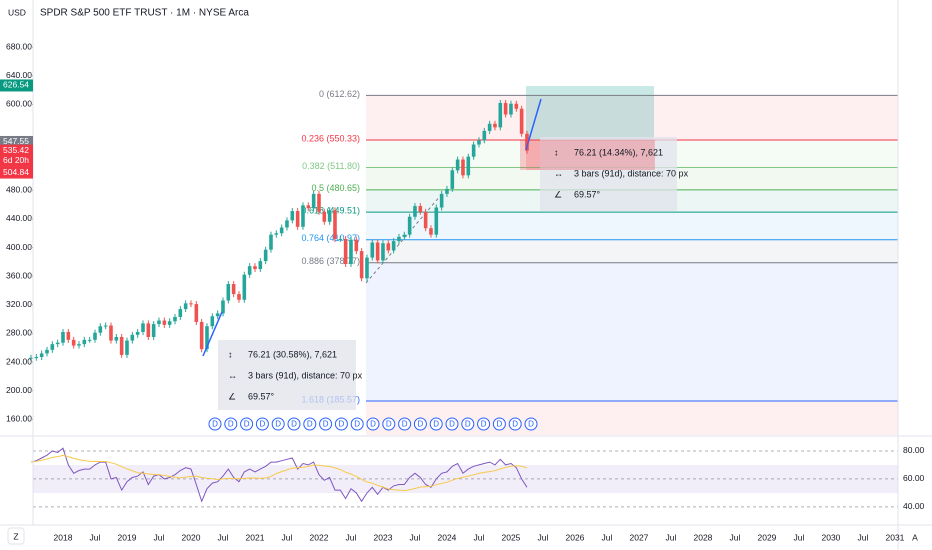  Describe the element at coordinates (127, 537) in the screenshot. I see `x-tick-label: 2019` at that location.